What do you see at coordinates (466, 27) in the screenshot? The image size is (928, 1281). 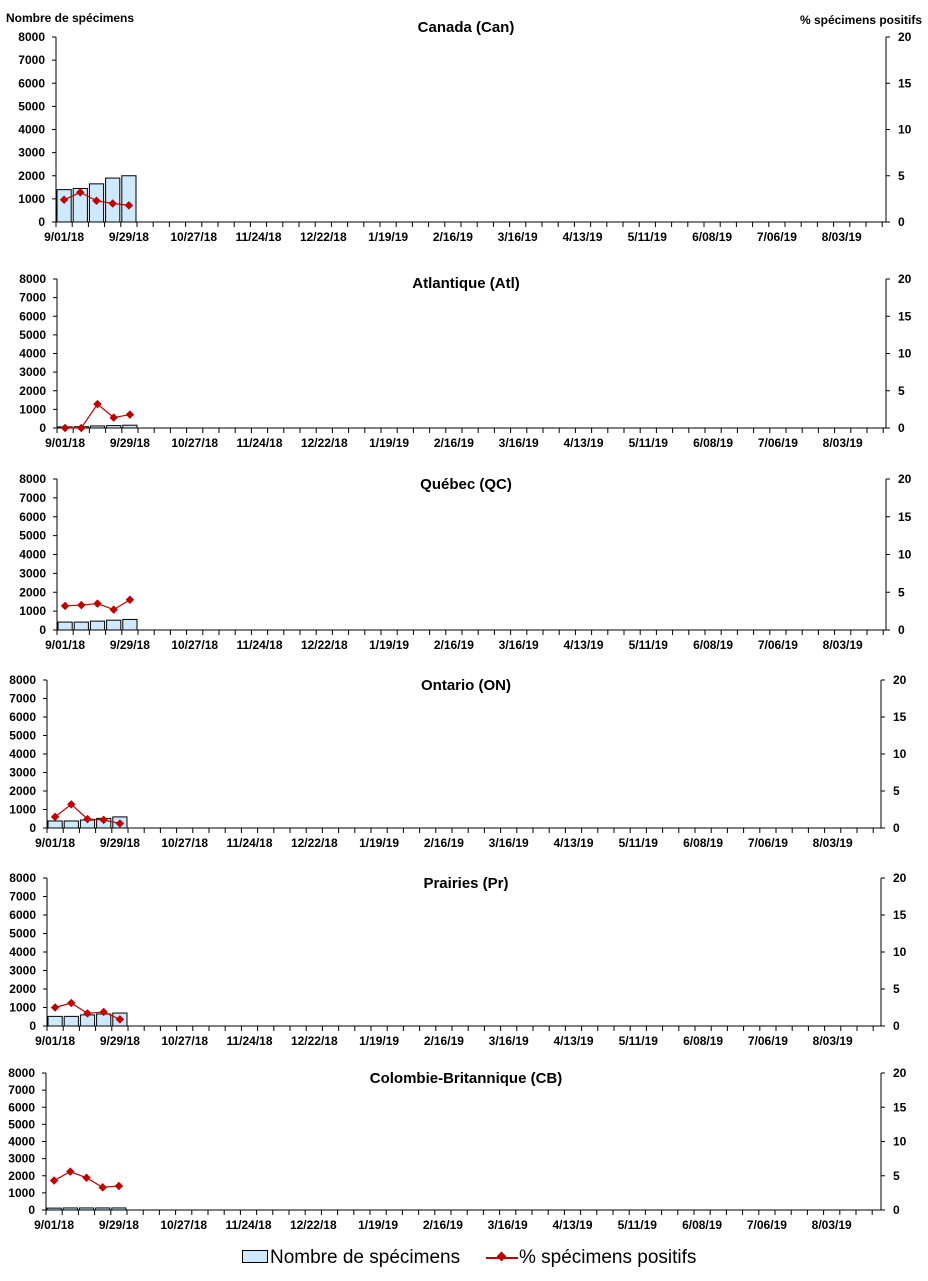 I see `chart-title: Canada (Can)` at bounding box center [466, 27].